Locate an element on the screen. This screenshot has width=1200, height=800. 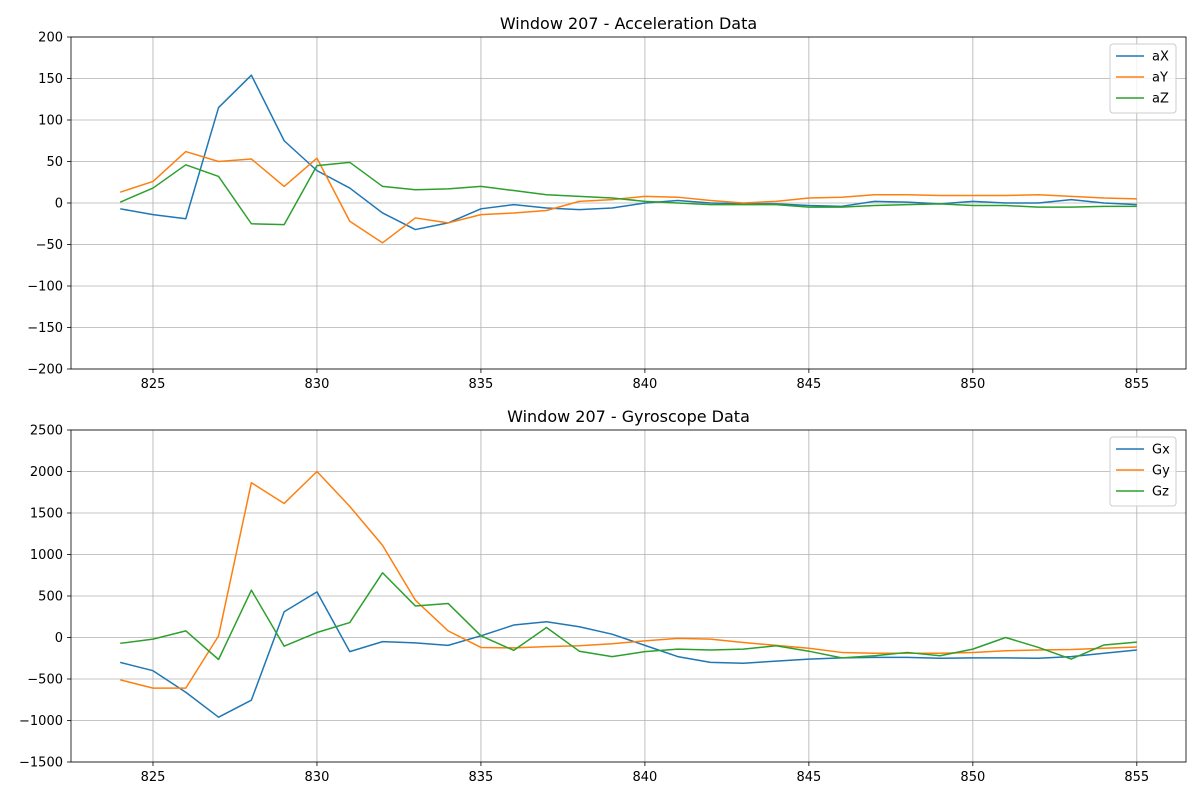
series-line-Gx is located at coordinates (628, 654).